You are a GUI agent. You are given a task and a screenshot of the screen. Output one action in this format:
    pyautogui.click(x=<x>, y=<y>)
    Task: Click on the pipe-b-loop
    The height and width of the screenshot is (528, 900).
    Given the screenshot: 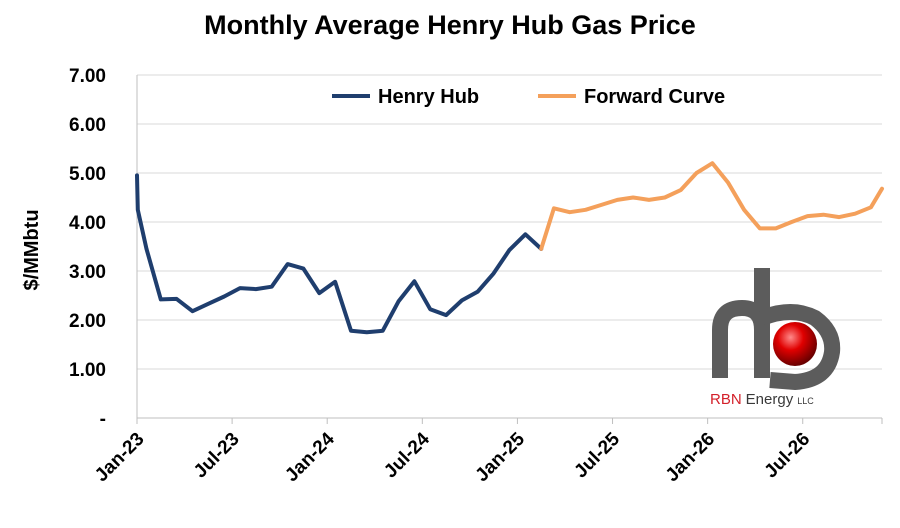 What is the action you would take?
    pyautogui.click(x=800, y=347)
    